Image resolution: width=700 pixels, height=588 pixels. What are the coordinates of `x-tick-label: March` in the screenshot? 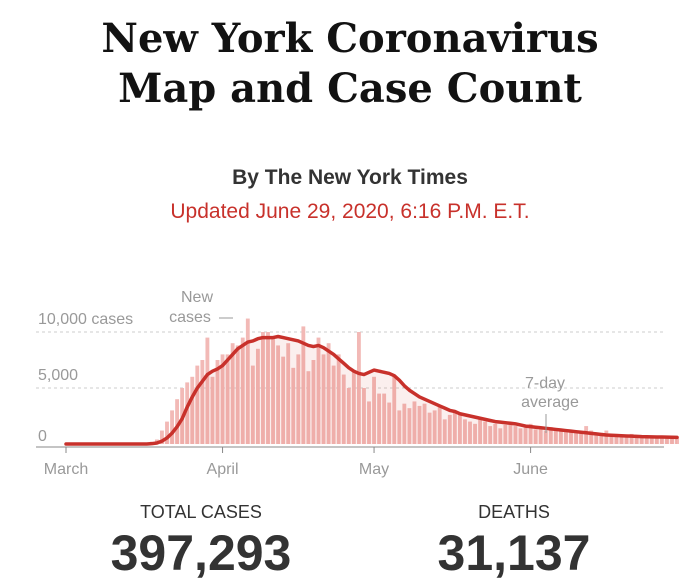 It's located at (66, 469).